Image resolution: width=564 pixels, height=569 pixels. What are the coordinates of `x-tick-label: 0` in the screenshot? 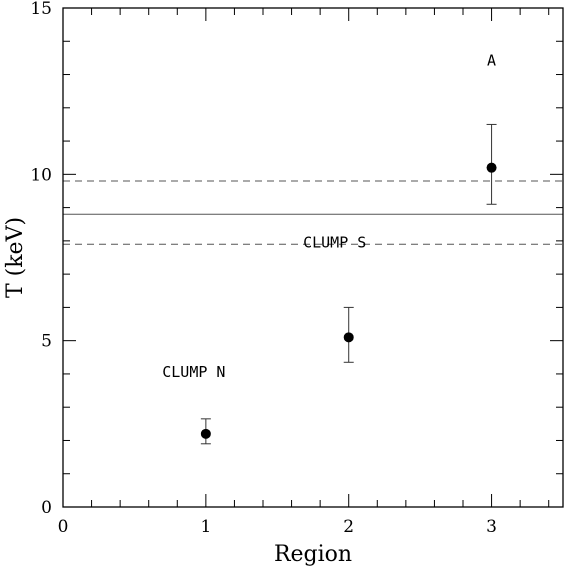 It's located at (63, 527).